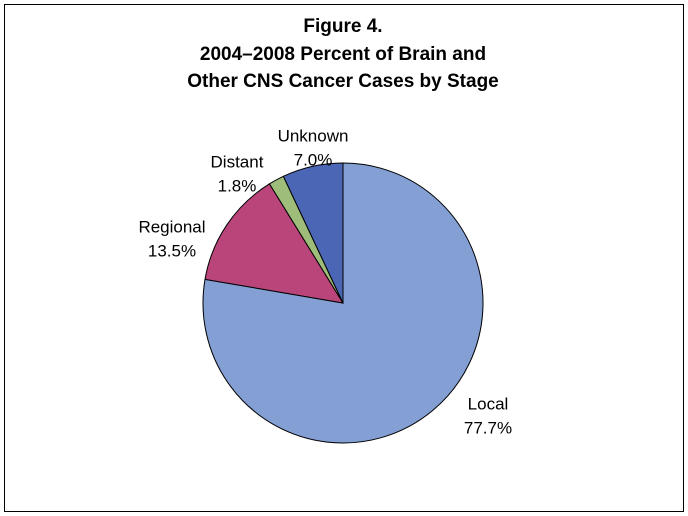  Describe the element at coordinates (171, 226) in the screenshot. I see `slice-label: Regional` at that location.